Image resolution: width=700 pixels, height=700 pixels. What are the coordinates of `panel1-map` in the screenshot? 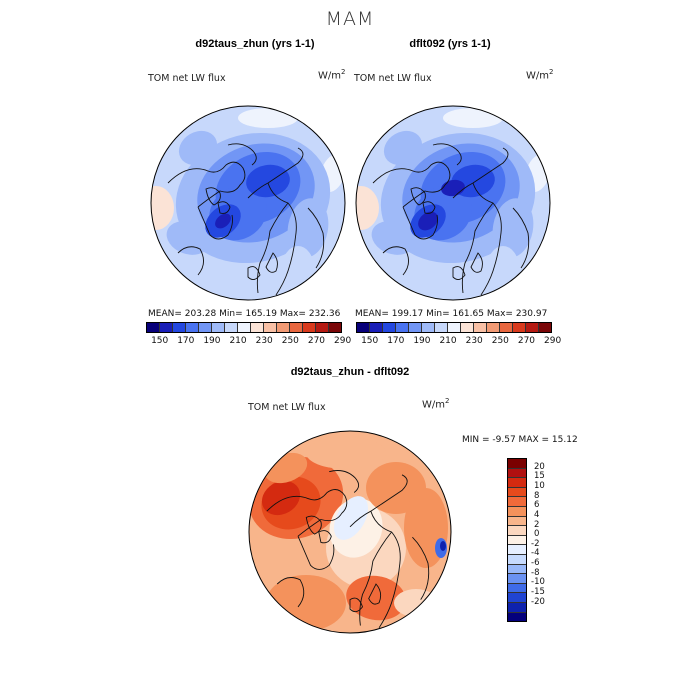 It's located at (248, 203).